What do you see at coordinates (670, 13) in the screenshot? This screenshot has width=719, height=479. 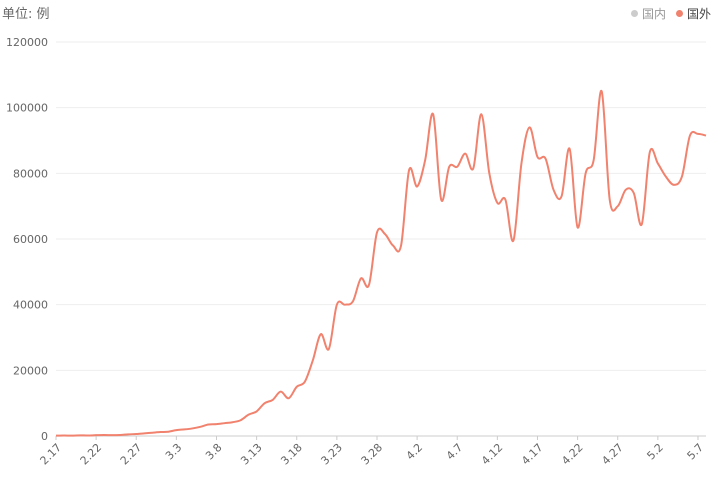 I see `legend: 国内 国外` at bounding box center [670, 13].